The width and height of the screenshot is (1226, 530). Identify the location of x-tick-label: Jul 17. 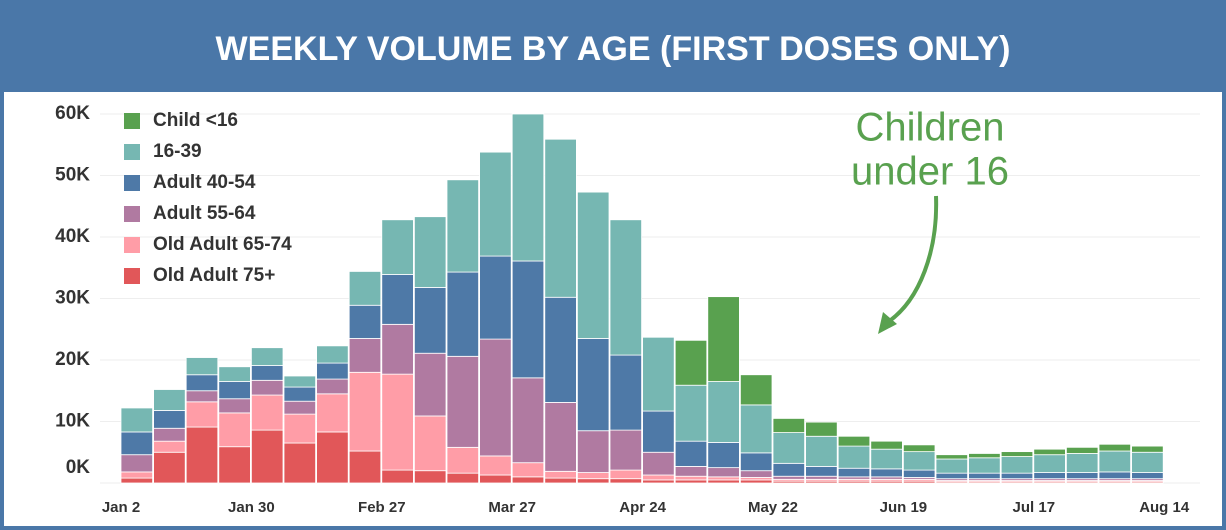
(1034, 507).